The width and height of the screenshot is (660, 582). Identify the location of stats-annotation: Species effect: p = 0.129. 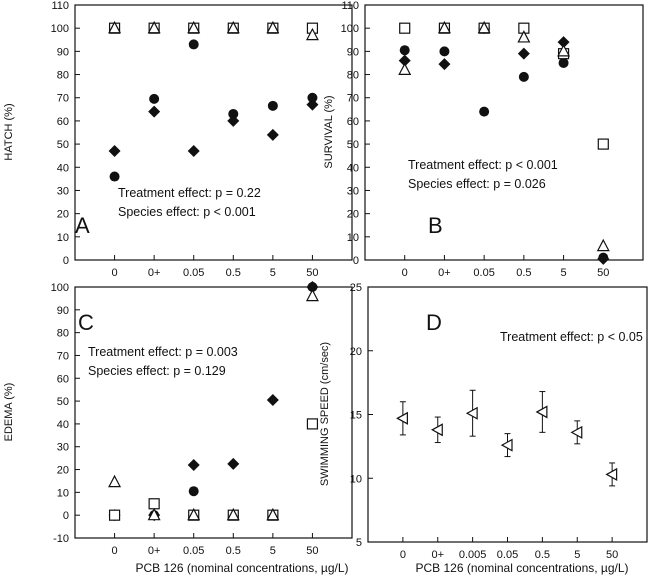
(157, 371).